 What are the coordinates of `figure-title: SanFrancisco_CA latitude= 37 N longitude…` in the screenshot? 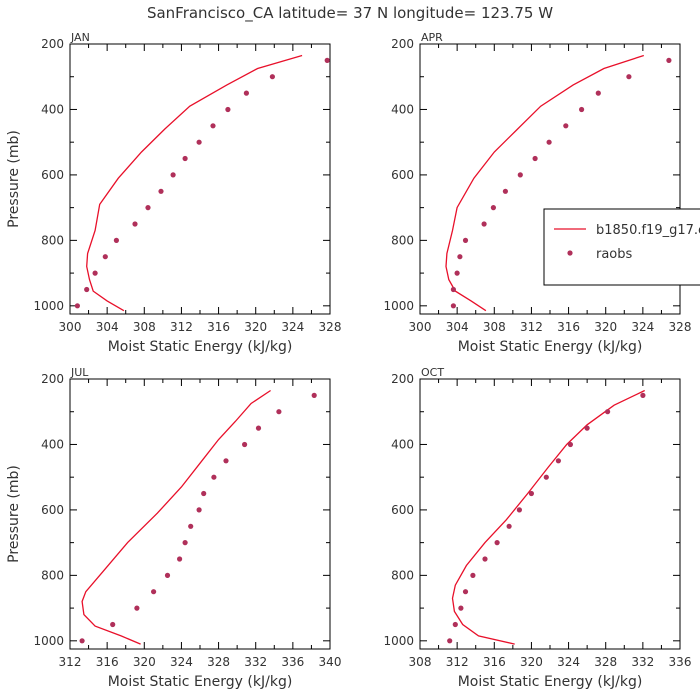 It's located at (350, 13).